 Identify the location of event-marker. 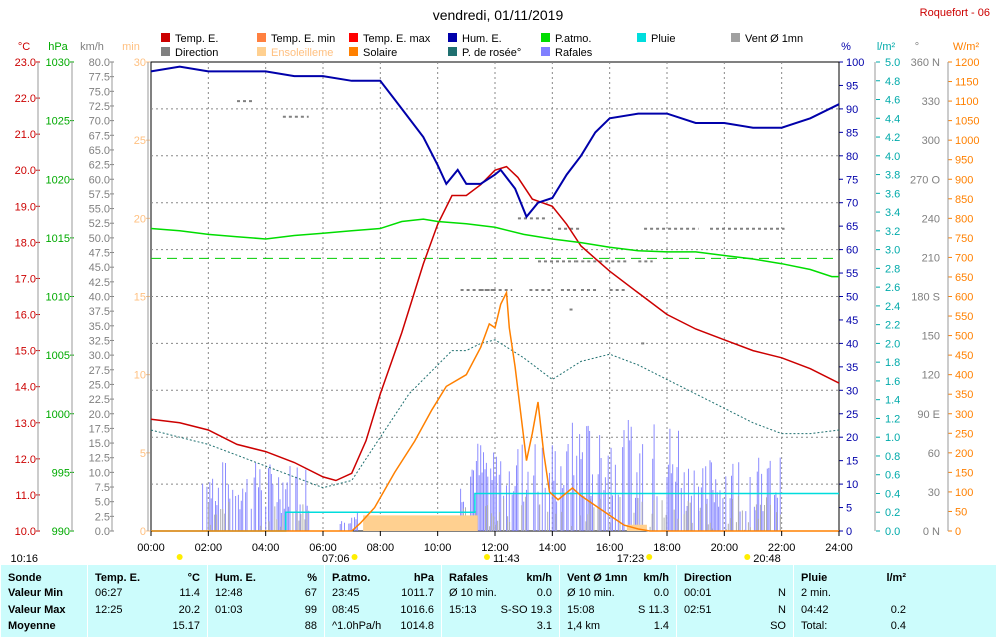
(354, 557).